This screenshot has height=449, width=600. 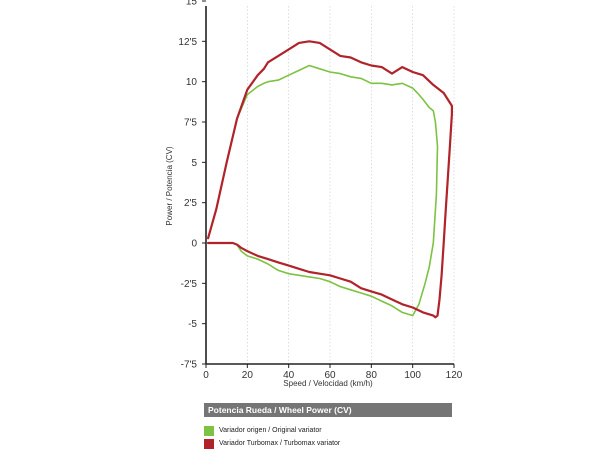 I want to click on legend-label-original: Variador origen / Original variator, so click(x=270, y=430).